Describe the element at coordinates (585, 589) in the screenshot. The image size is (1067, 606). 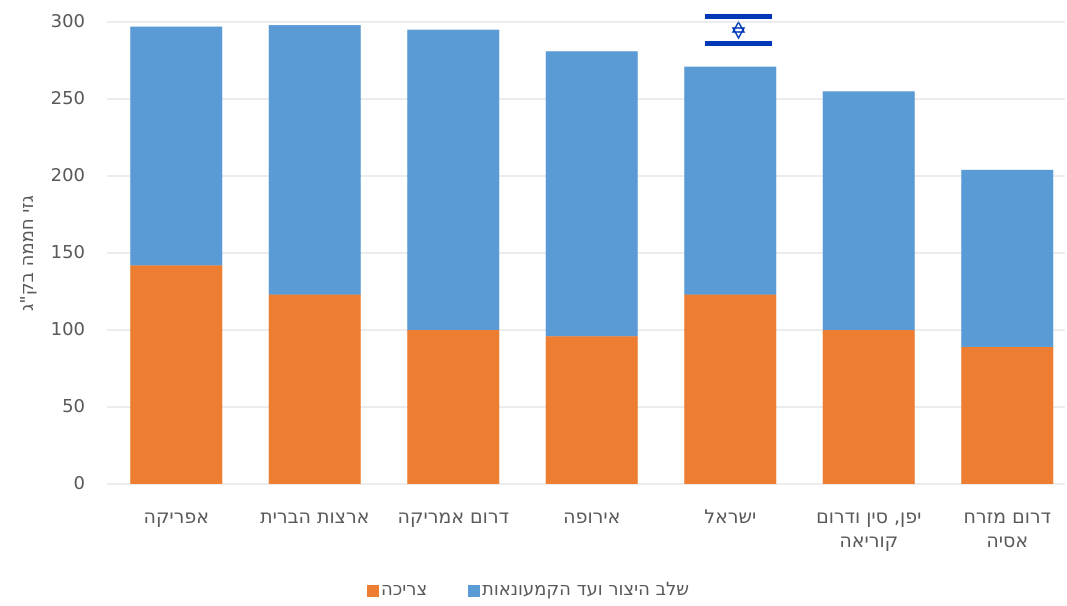
I see `legend-label: שלב היצור ועד הקמעונאות` at that location.